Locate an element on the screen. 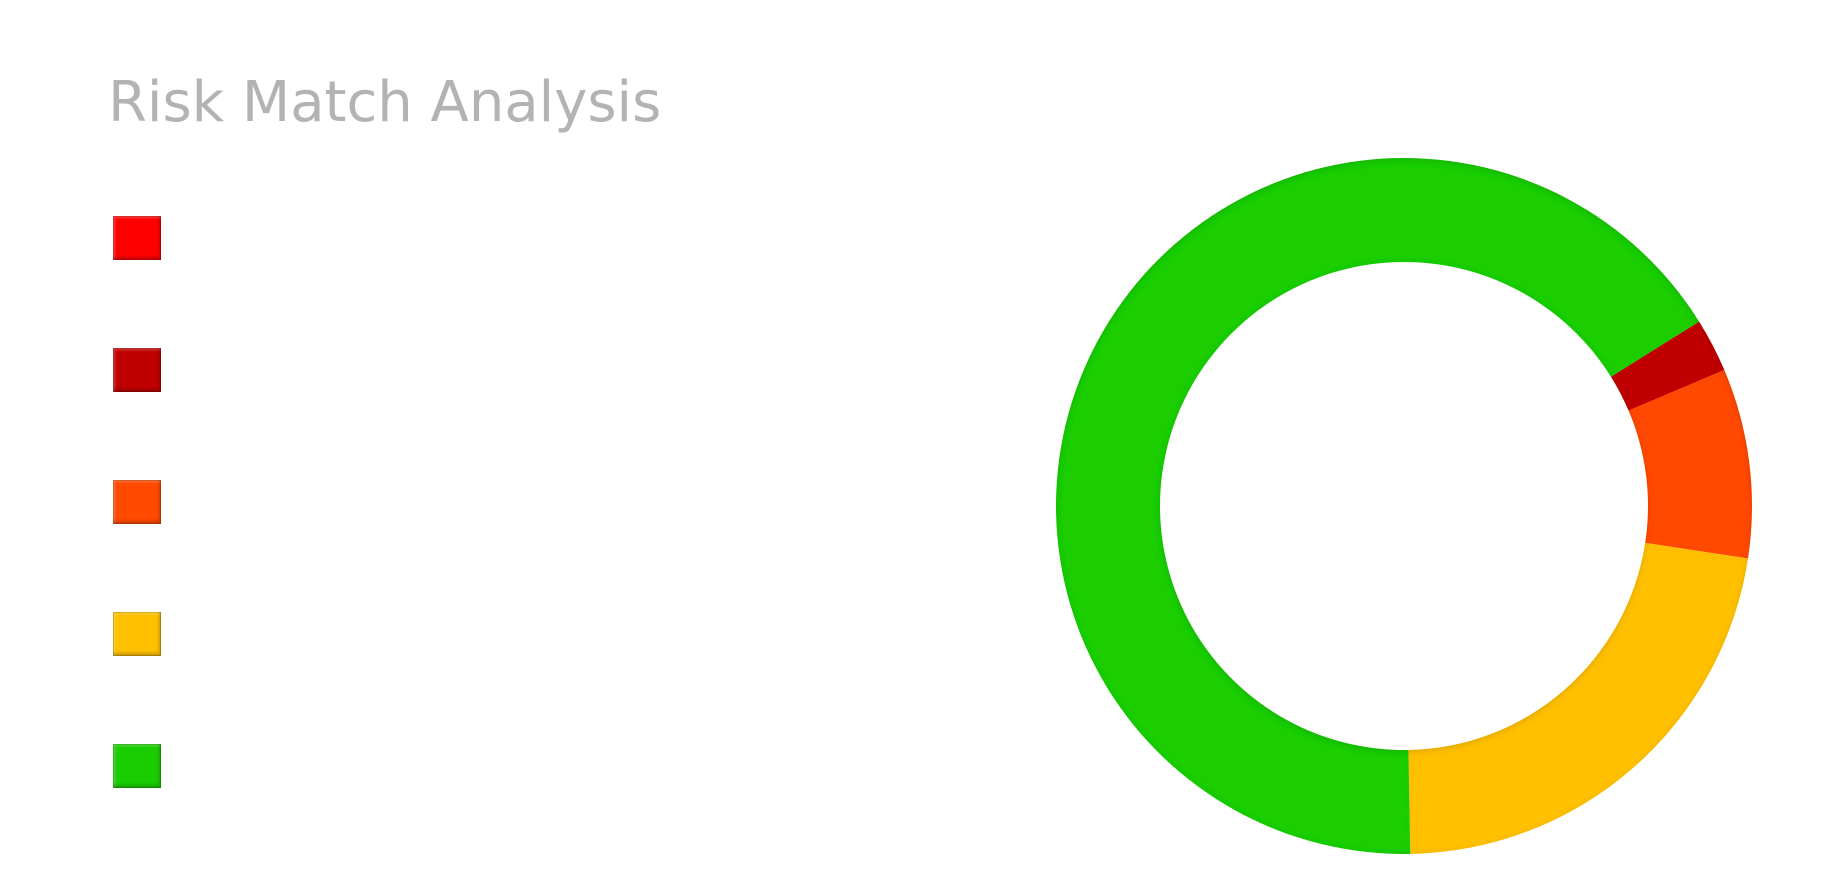 The width and height of the screenshot is (1837, 896). chart-title: Risk Match Analysis is located at coordinates (385, 102).